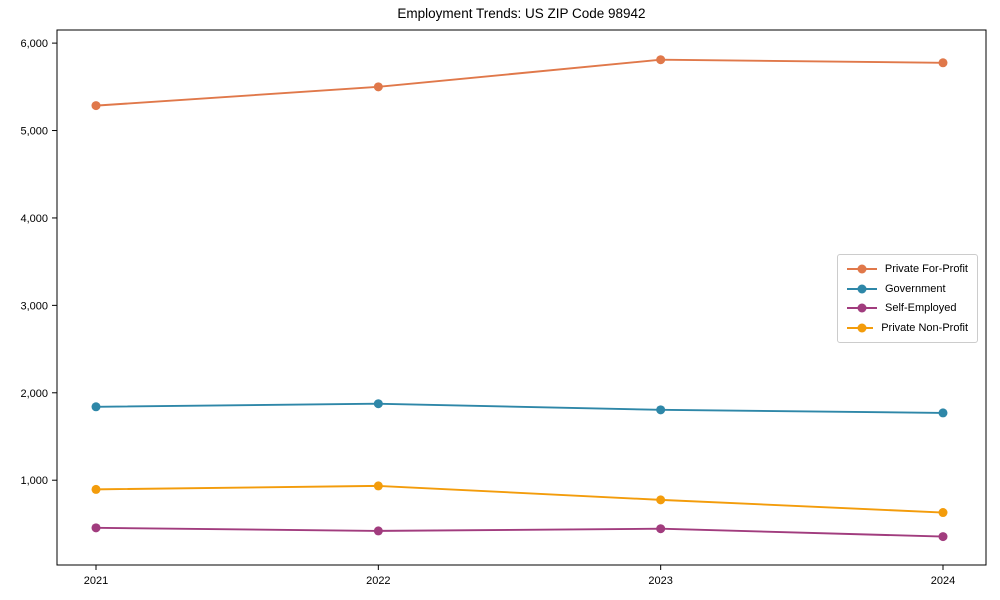 The image size is (1000, 600). I want to click on series-line-government, so click(519, 408).